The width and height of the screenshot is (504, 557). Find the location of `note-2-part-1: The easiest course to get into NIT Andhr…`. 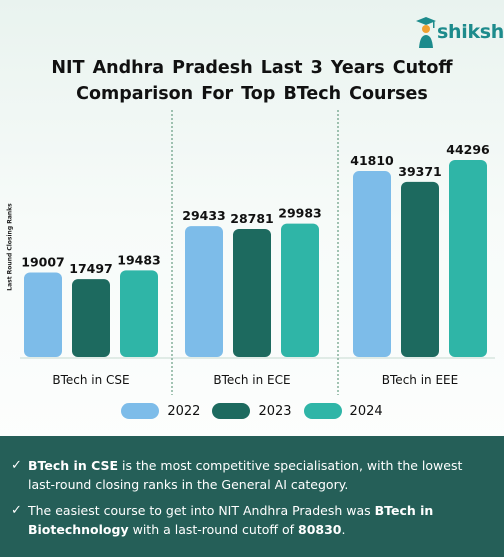

note-2-part-1: The easiest course to get into NIT Andhr… is located at coordinates (201, 510).